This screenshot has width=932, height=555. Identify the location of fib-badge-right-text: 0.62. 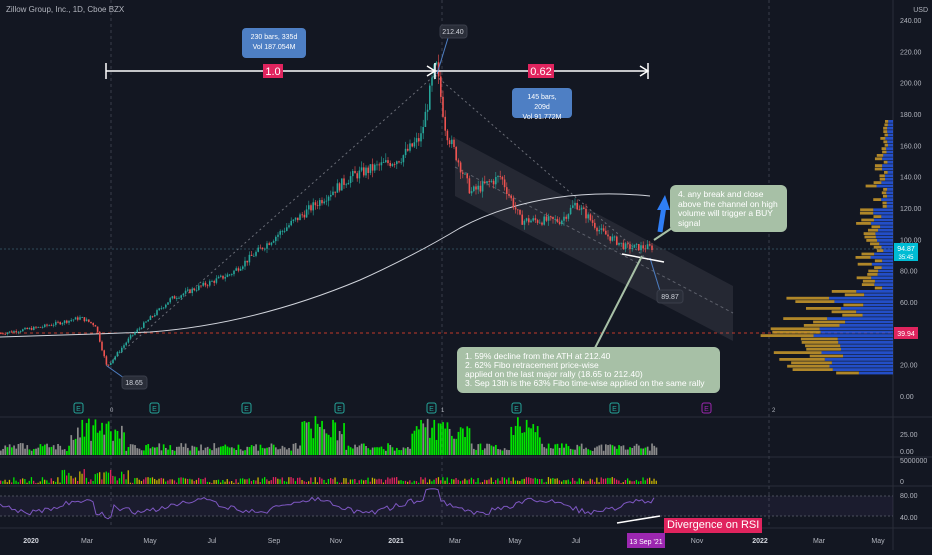
(540, 72).